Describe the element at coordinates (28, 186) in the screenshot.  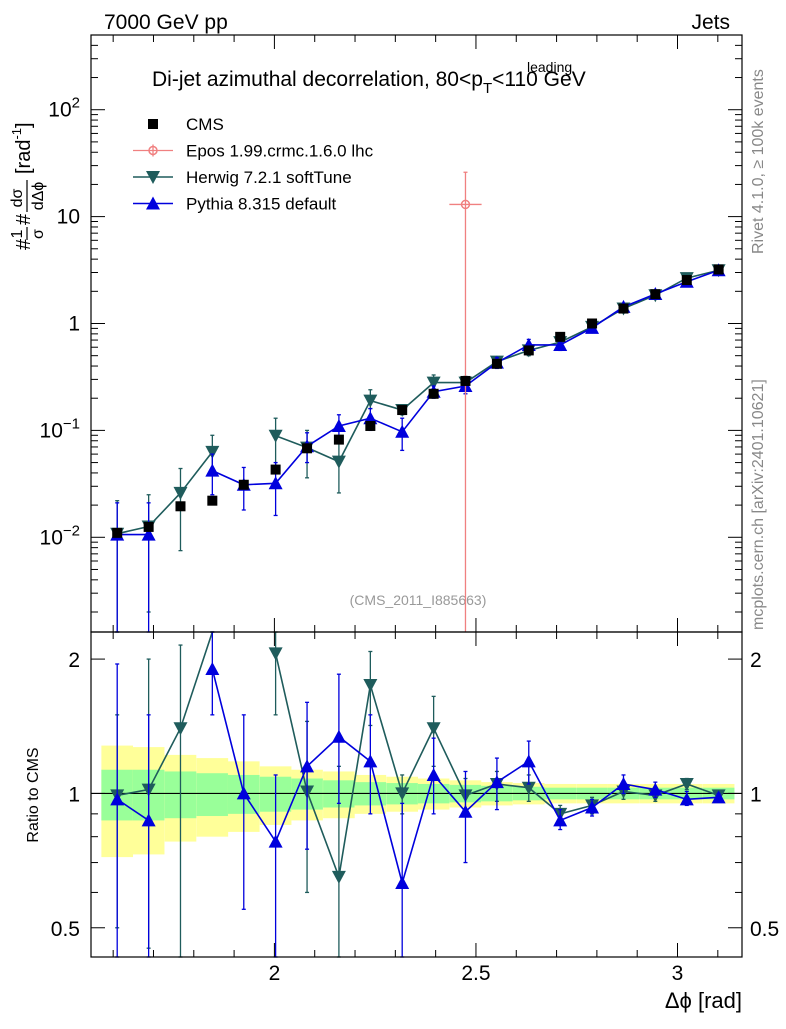
I see `y-axis-label: # 1 σ # dσ dΔϕ [rad-1]` at that location.